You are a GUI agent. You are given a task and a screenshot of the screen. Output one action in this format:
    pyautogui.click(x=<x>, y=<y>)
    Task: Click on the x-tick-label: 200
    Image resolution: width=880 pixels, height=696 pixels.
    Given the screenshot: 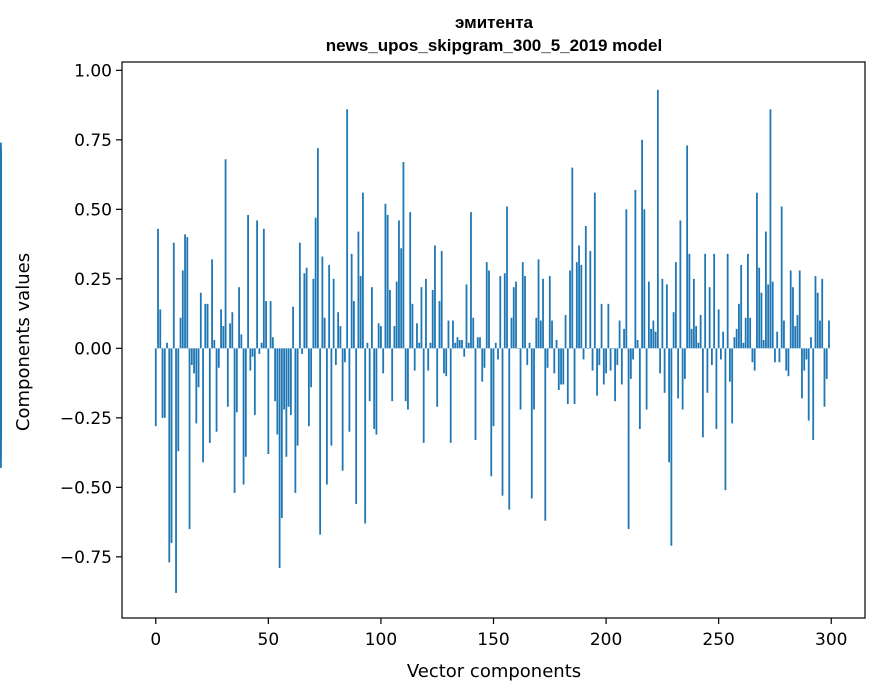 What is the action you would take?
    pyautogui.click(x=606, y=640)
    